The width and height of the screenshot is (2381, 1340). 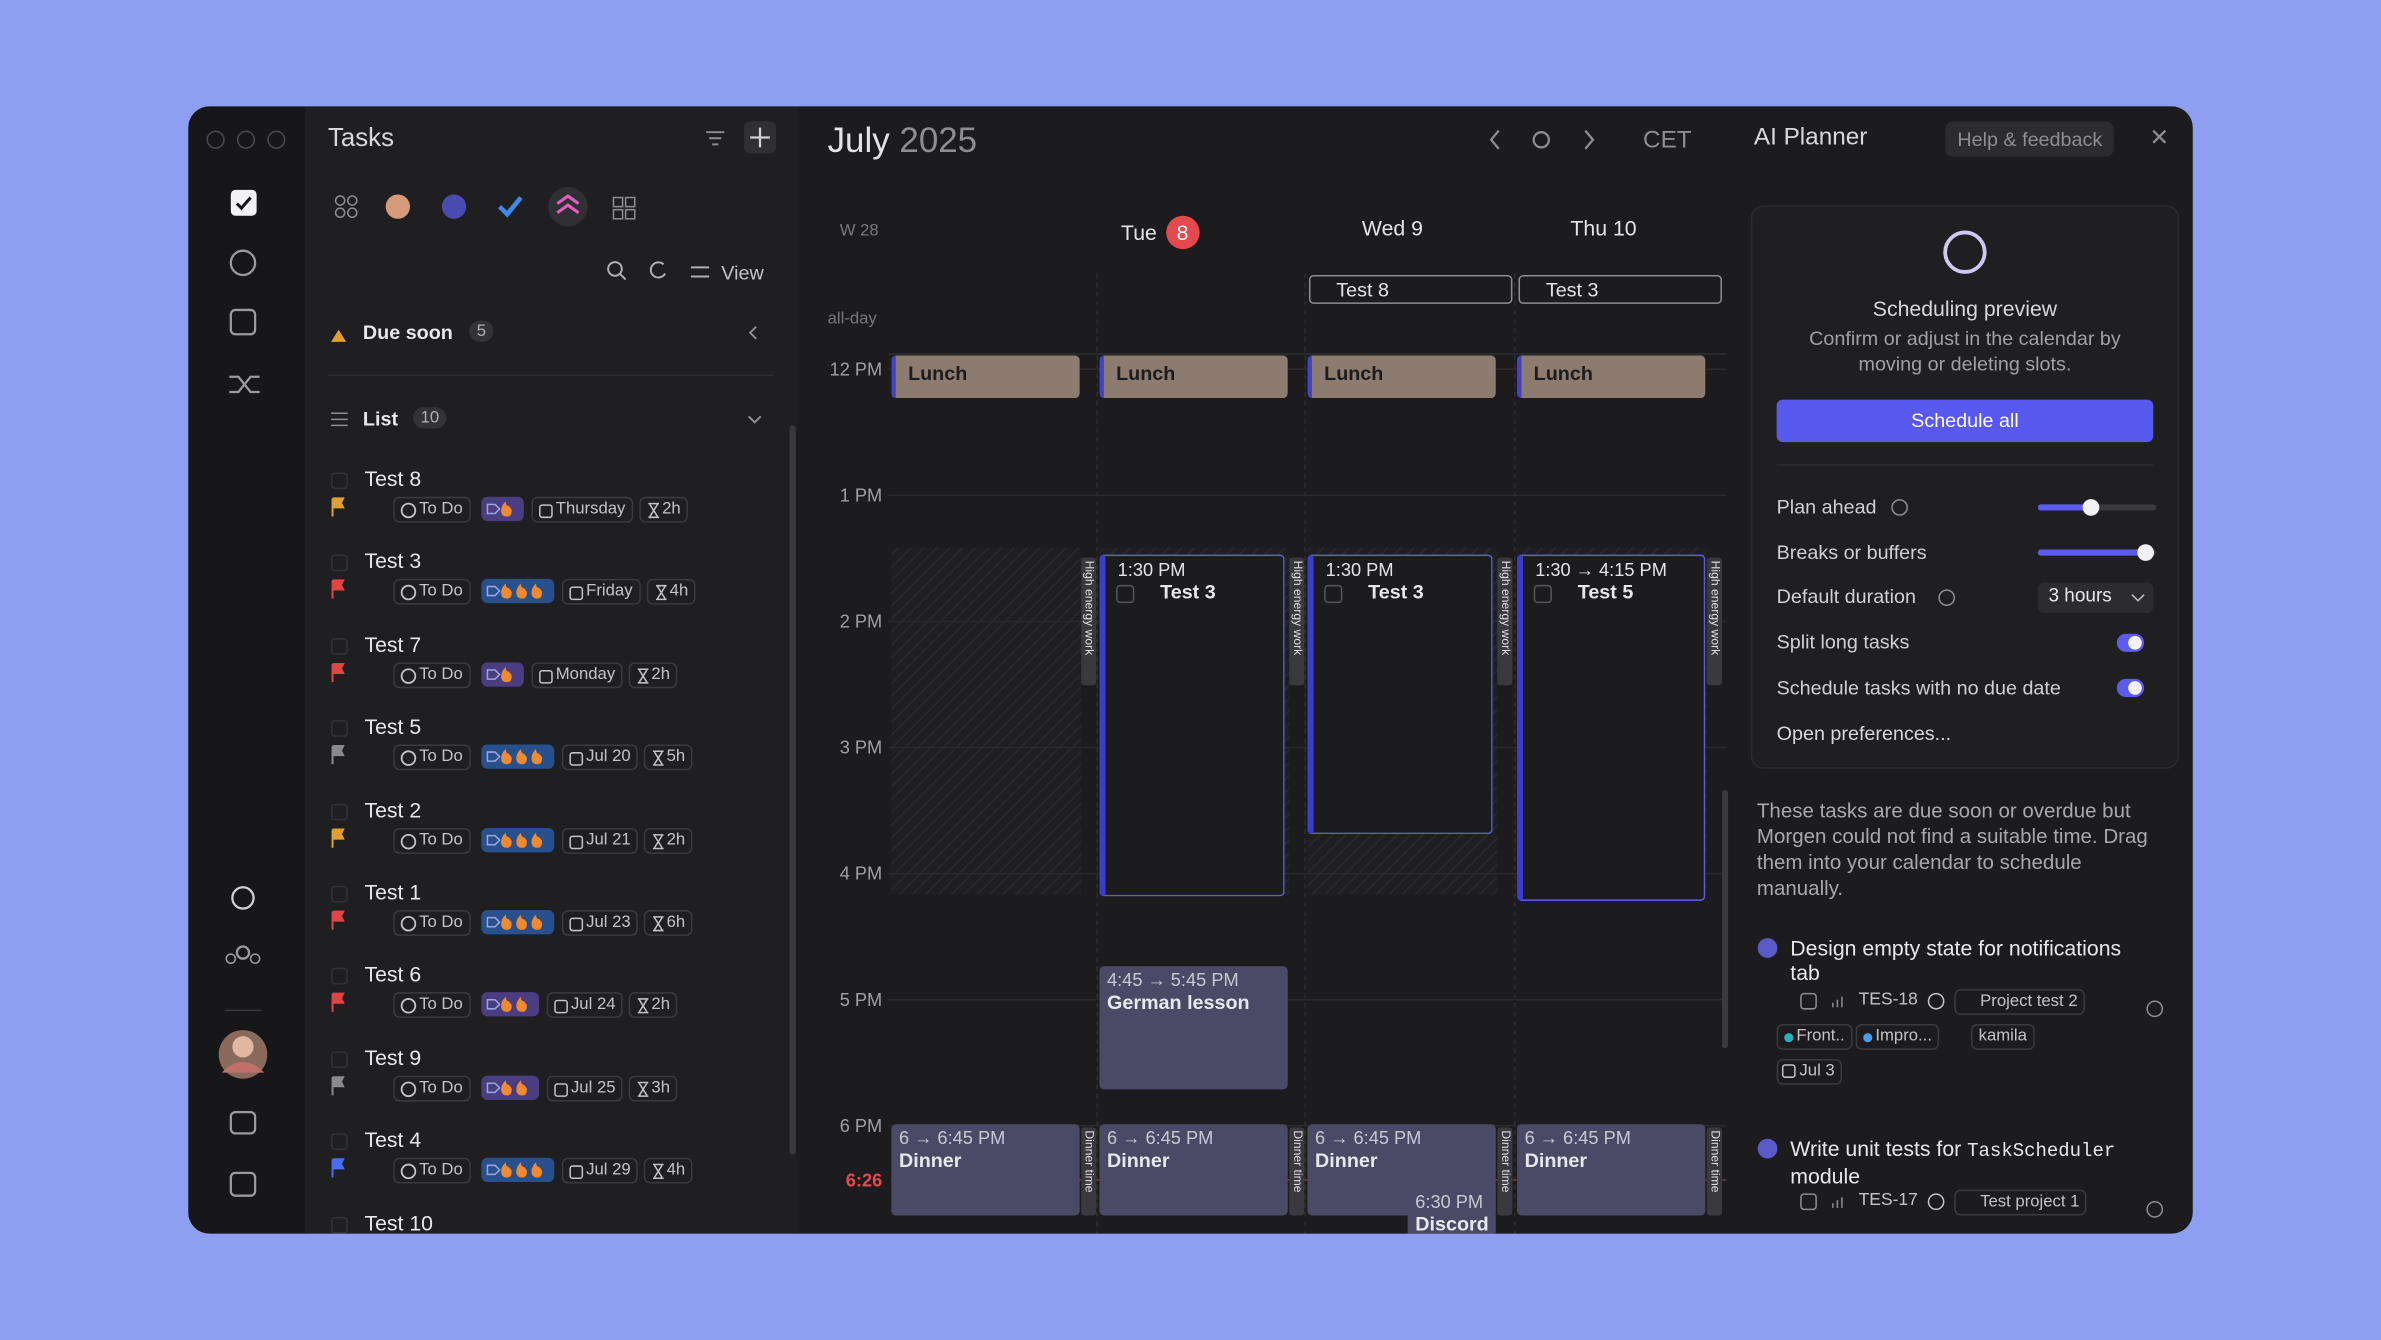 What do you see at coordinates (1960, 858) in the screenshot?
I see `planner-controls` at bounding box center [1960, 858].